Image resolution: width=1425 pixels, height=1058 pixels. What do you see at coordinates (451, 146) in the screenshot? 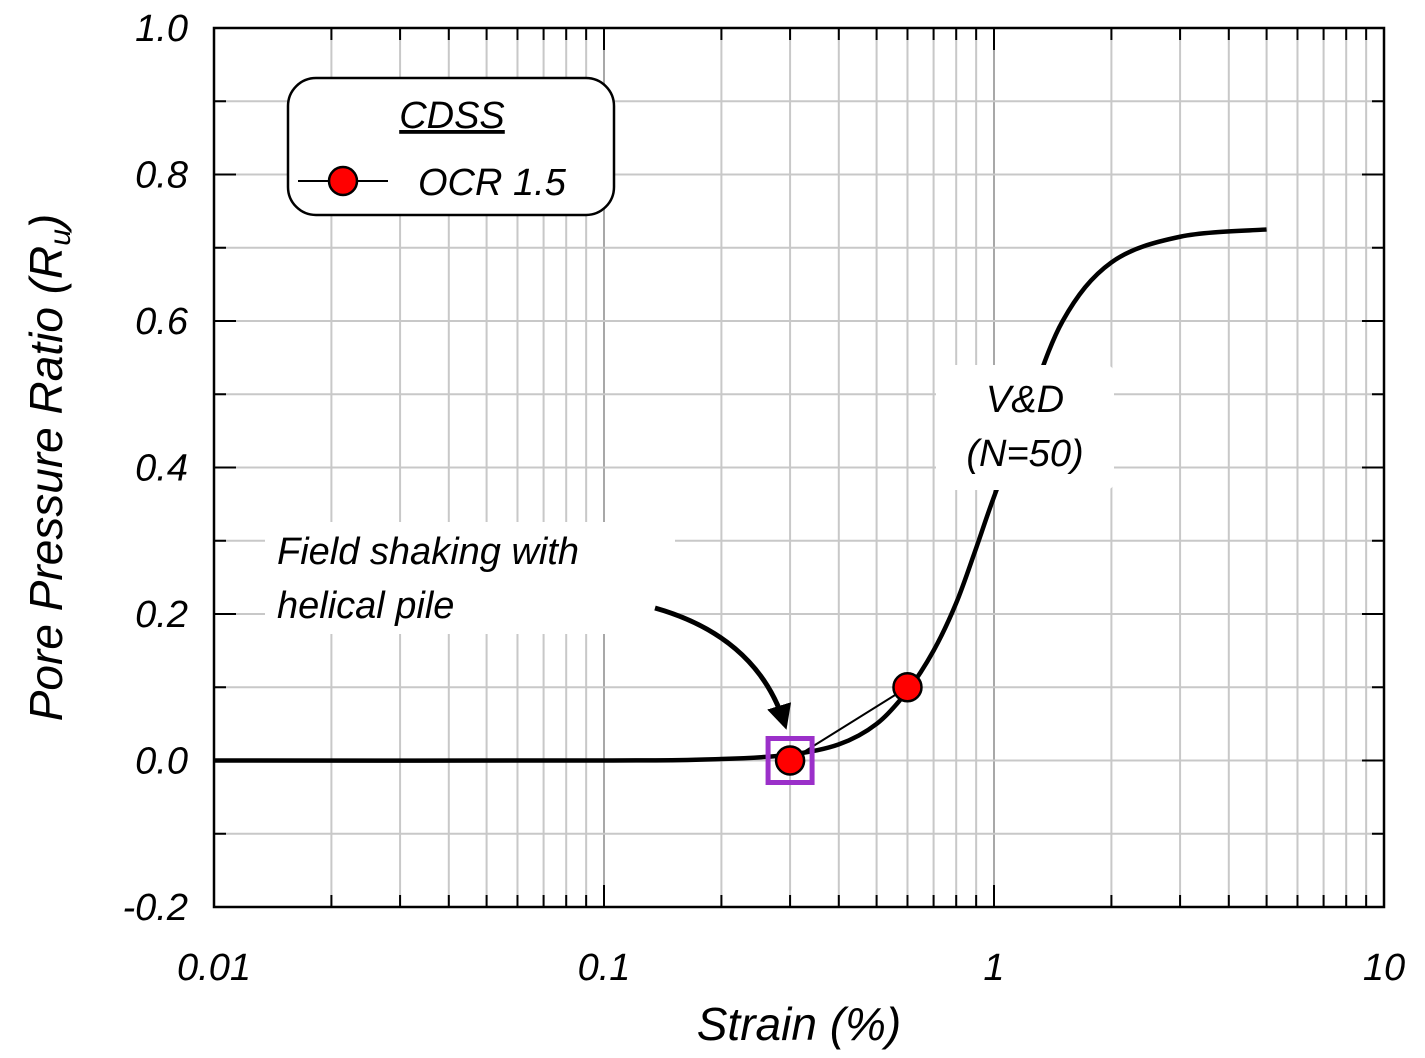
I see `legend: CDSS OCR 1.5` at bounding box center [451, 146].